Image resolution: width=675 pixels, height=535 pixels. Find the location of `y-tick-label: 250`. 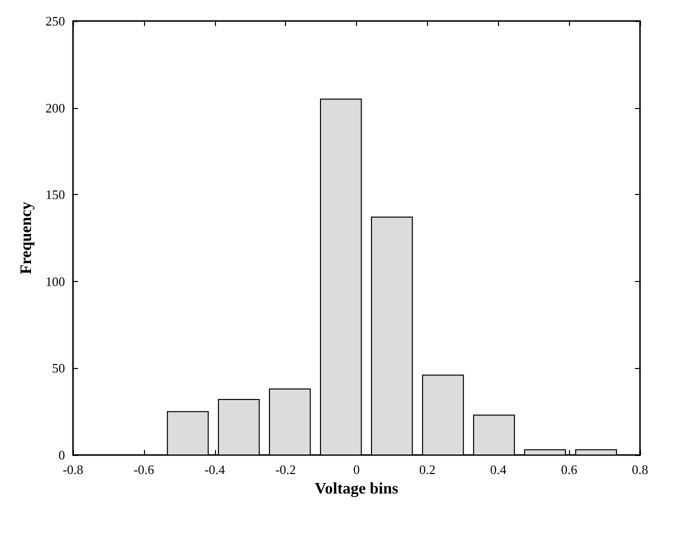

y-tick-label: 250 is located at coordinates (55, 21).